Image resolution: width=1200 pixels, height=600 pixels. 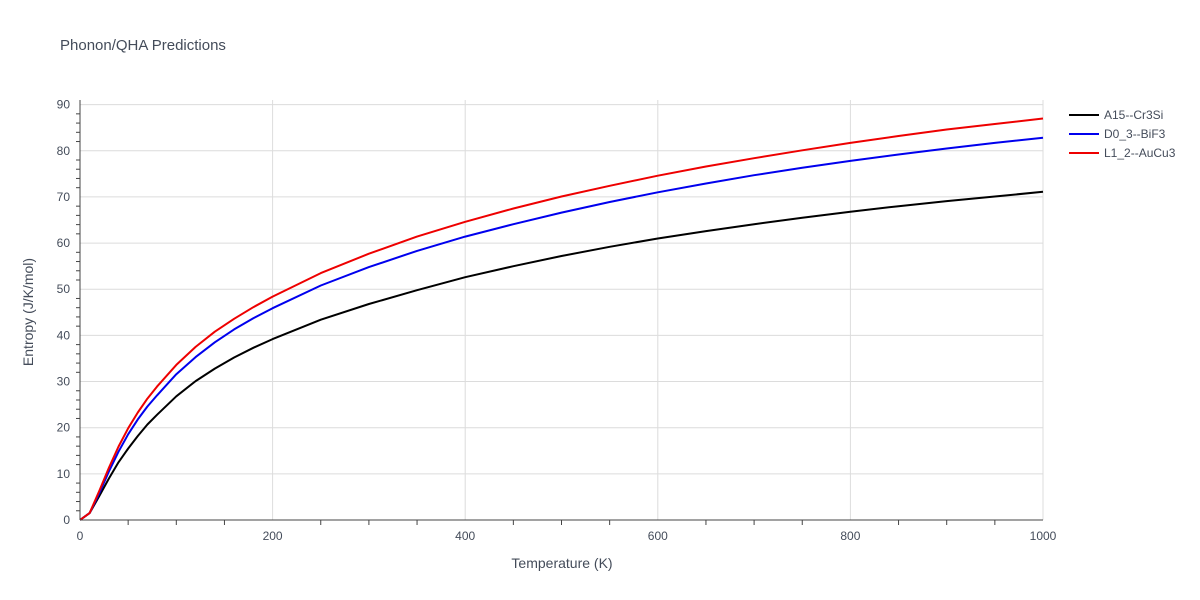 What do you see at coordinates (64, 428) in the screenshot?
I see `y-tick-label: 20` at bounding box center [64, 428].